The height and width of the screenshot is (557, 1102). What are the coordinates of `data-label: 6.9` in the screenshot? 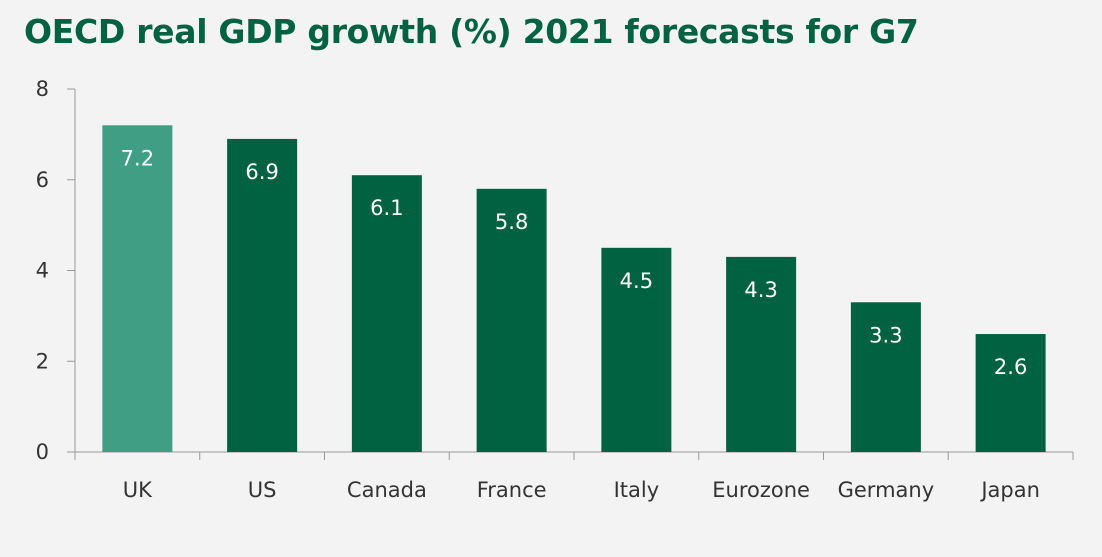 It's located at (261, 172).